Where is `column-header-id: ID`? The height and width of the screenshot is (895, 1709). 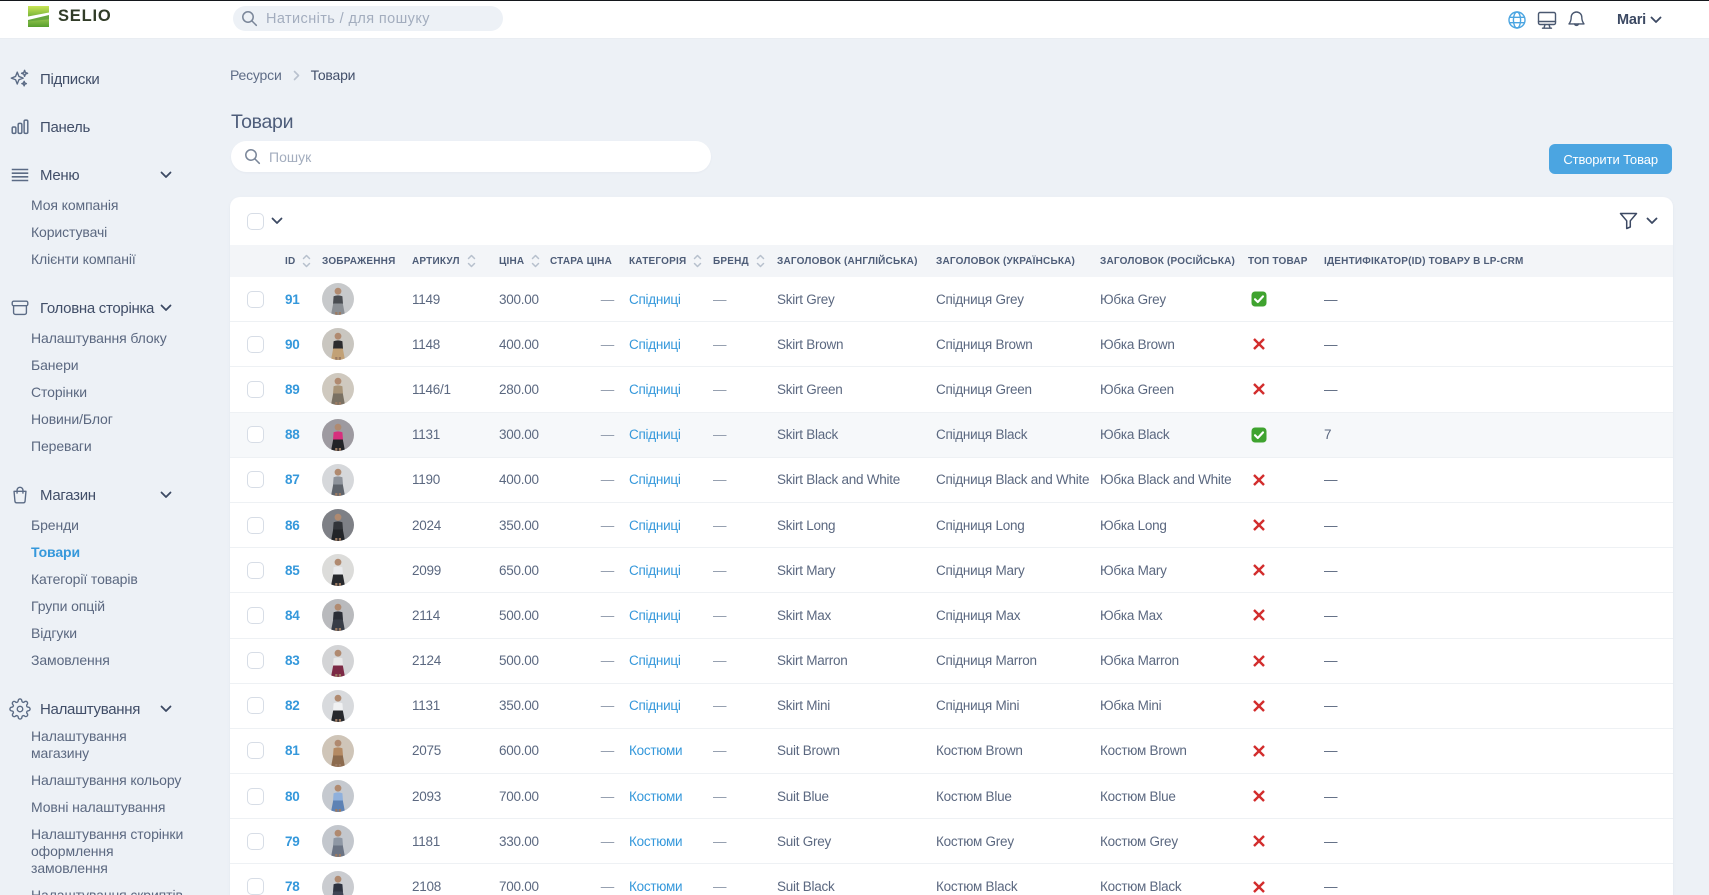
column-header-id: ID is located at coordinates (303, 261).